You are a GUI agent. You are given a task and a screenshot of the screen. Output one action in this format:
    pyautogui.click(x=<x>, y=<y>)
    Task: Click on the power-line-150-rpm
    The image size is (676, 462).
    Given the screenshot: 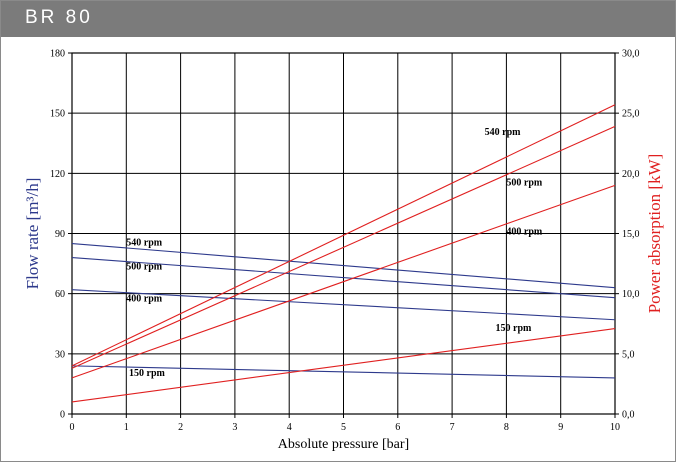 What is the action you would take?
    pyautogui.click(x=343, y=365)
    